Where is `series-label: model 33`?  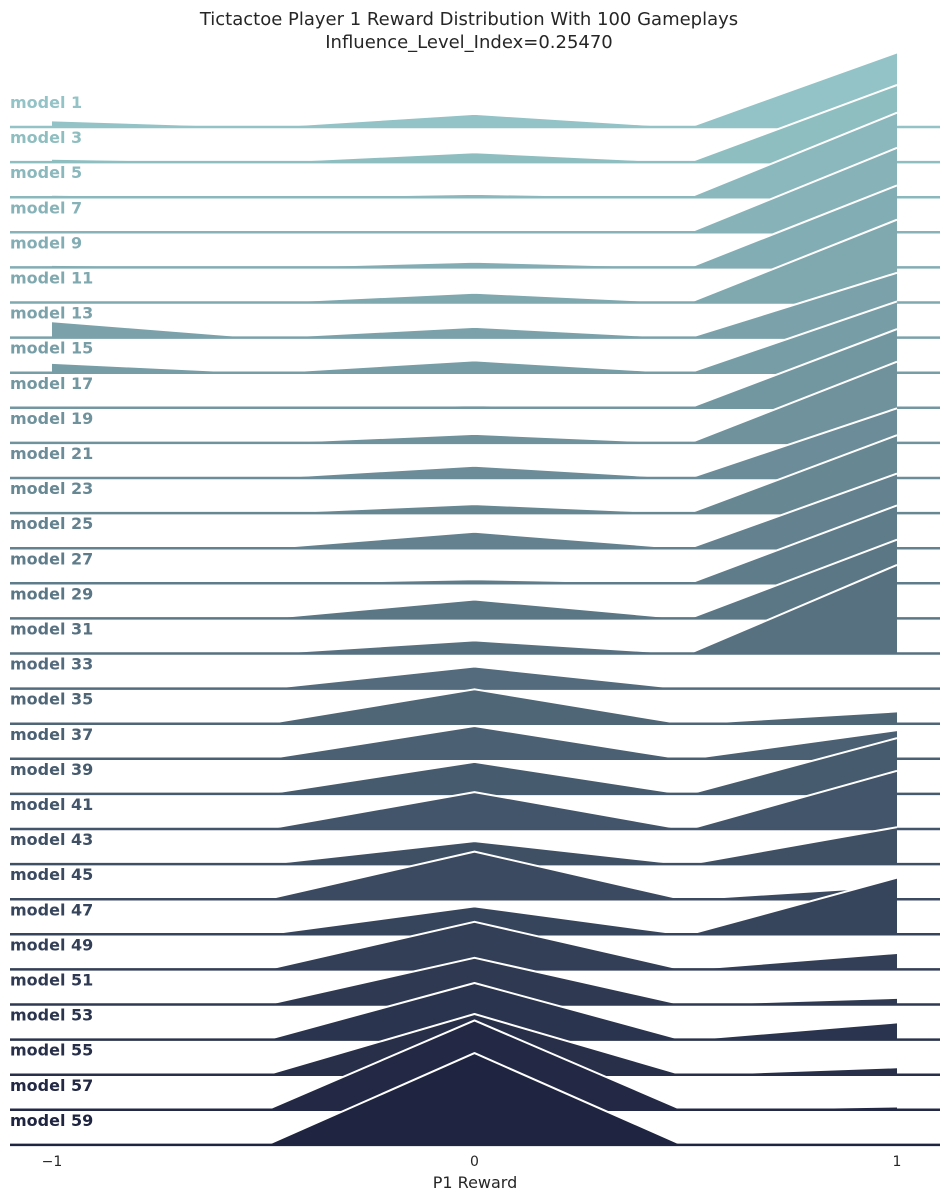 series-label: model 33 is located at coordinates (51, 664).